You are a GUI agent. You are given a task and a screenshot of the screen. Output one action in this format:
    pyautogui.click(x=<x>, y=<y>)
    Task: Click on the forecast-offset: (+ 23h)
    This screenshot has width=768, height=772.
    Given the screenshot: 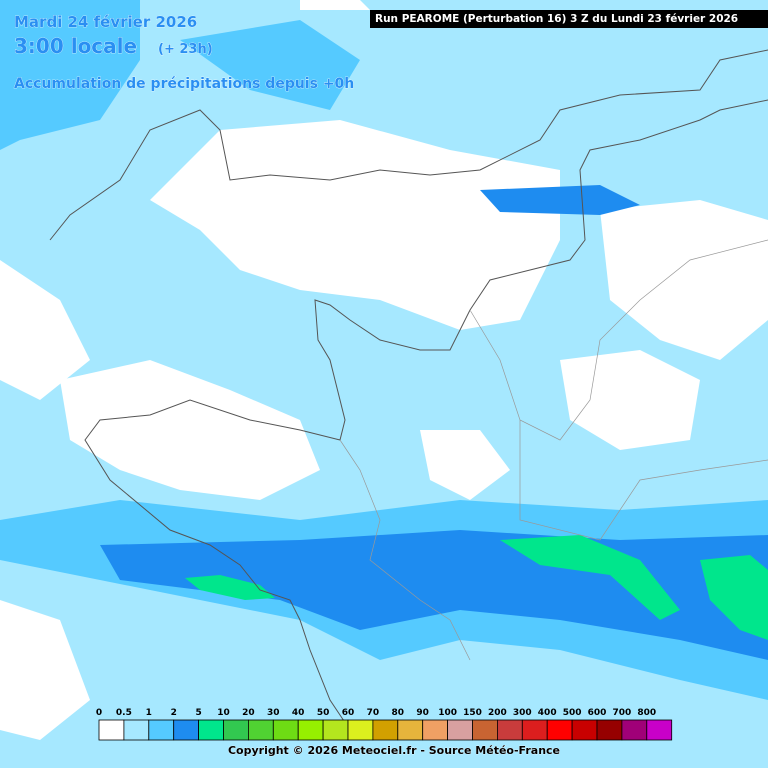 What is the action you would take?
    pyautogui.click(x=185, y=49)
    